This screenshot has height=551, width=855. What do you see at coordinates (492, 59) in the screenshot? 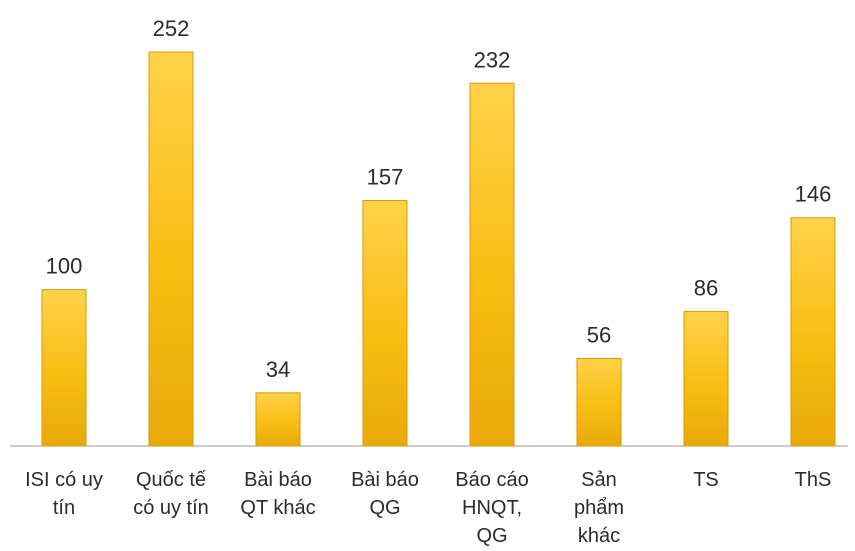
I see `value-label-4: 232` at bounding box center [492, 59].